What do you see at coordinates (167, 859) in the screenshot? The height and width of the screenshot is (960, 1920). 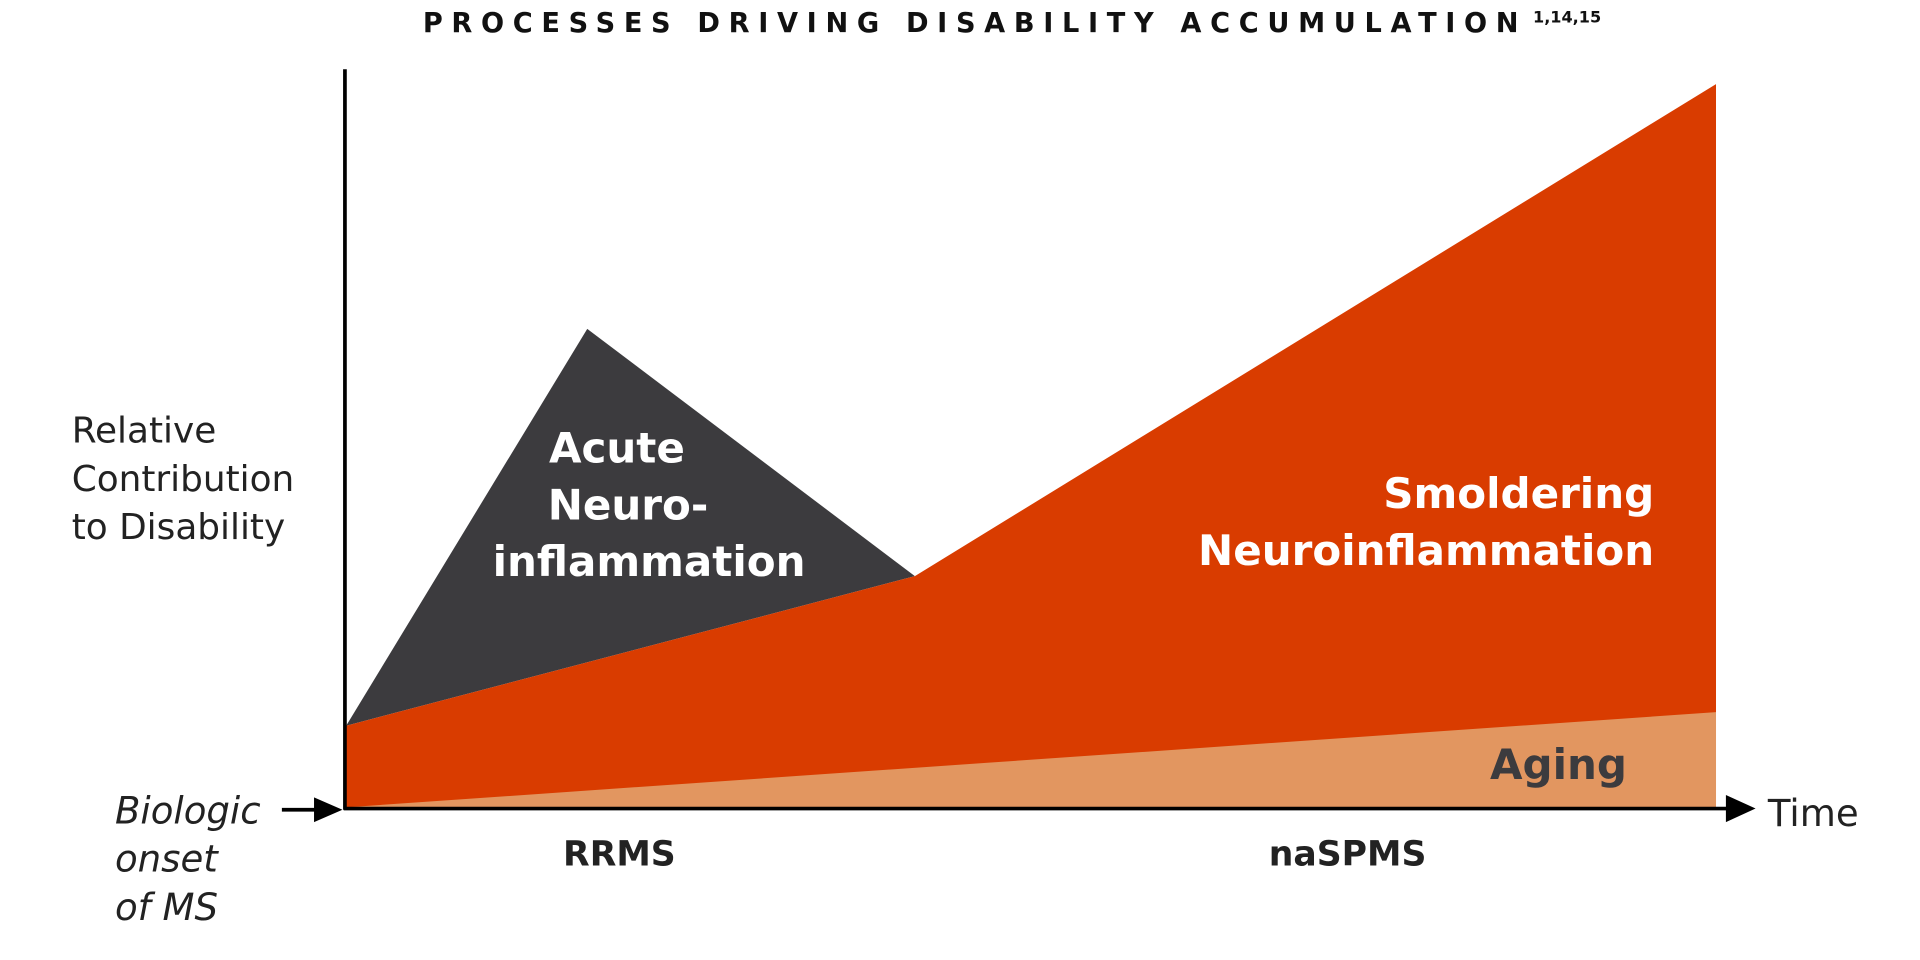 I see `onset-label: onset` at bounding box center [167, 859].